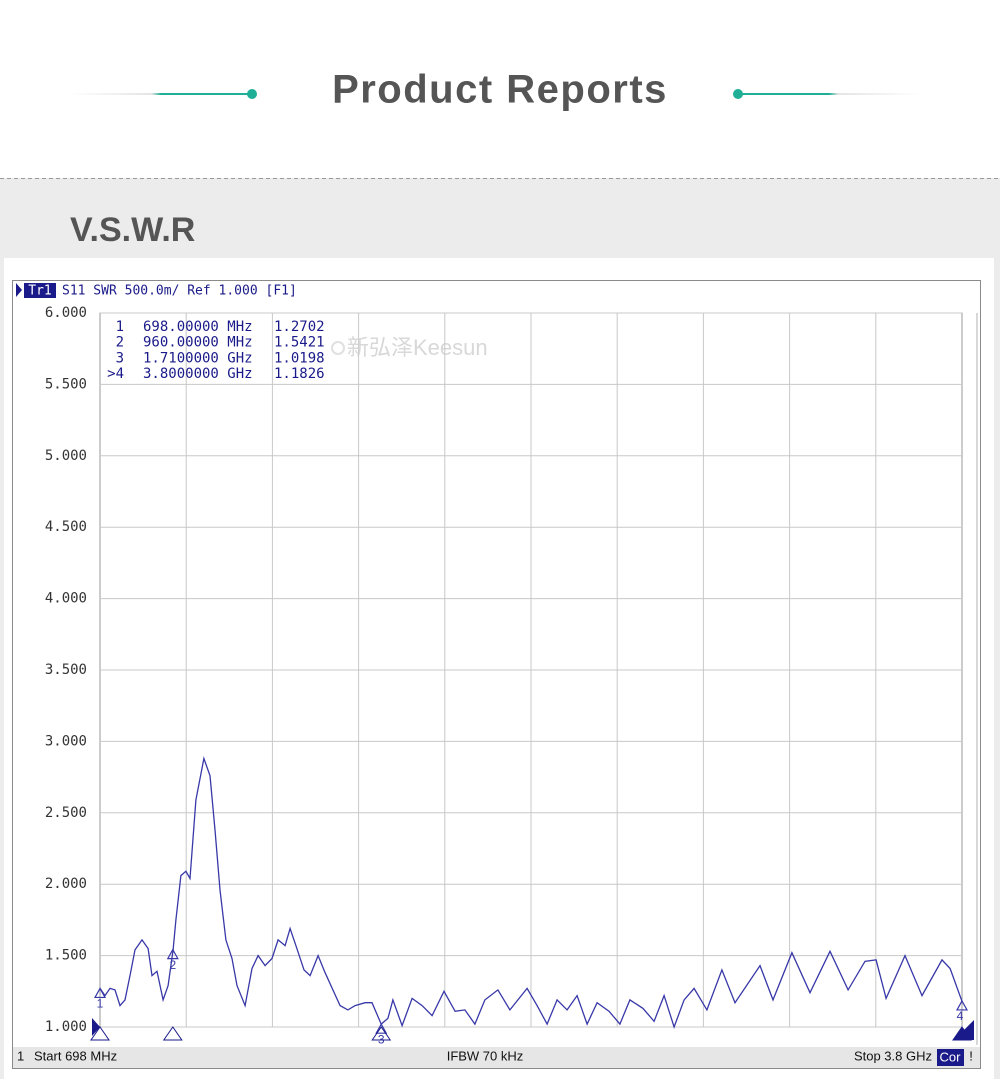 The height and width of the screenshot is (1084, 1000). What do you see at coordinates (198, 327) in the screenshot?
I see `marker-table-x: 698.00000 MHz` at bounding box center [198, 327].